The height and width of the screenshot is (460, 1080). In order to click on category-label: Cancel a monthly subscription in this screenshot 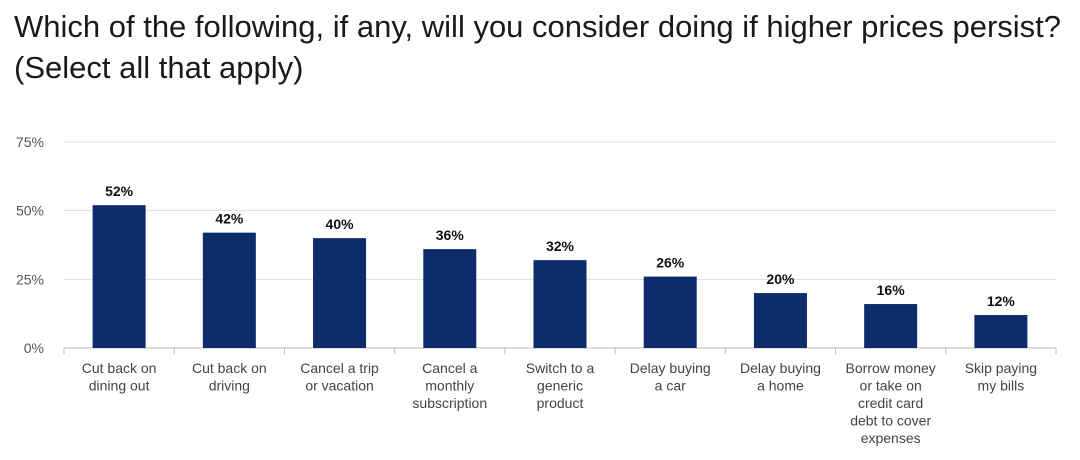, I will do `click(449, 385)`.